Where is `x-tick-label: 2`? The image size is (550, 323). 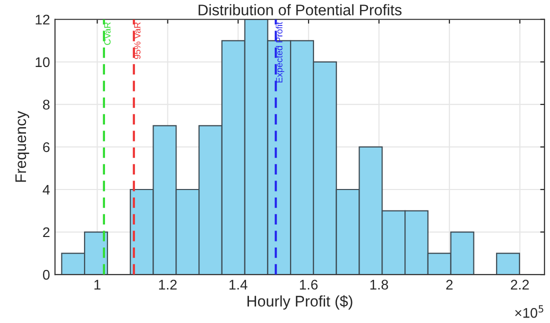 x-tick-label: 2 is located at coordinates (449, 285).